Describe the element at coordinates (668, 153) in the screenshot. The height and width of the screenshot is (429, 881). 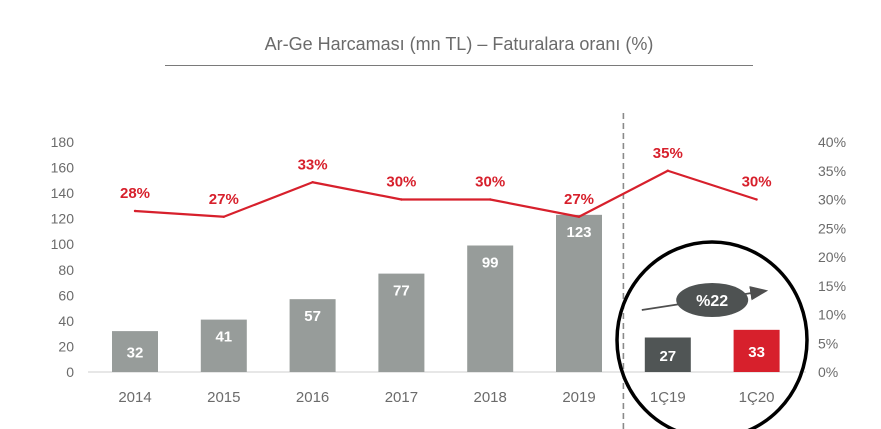
I see `ratio-label: 35%` at that location.